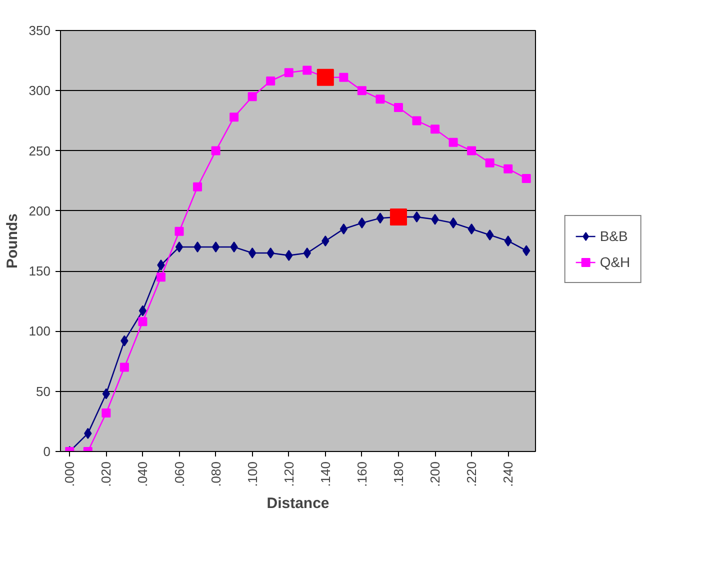 This screenshot has width=720, height=569. Describe the element at coordinates (472, 474) in the screenshot. I see `x-tick-label: .220` at that location.